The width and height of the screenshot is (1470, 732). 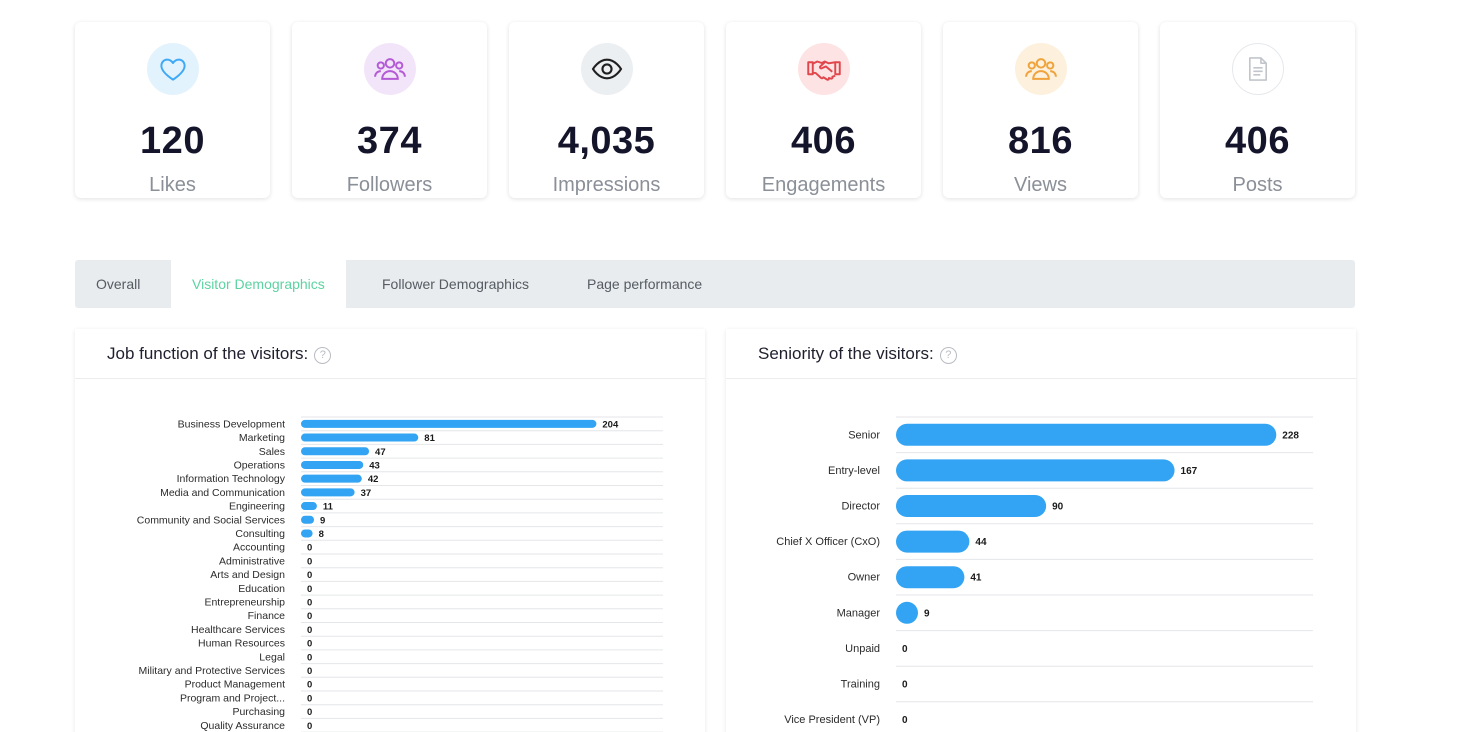 I want to click on document-icon, so click(x=1257, y=69).